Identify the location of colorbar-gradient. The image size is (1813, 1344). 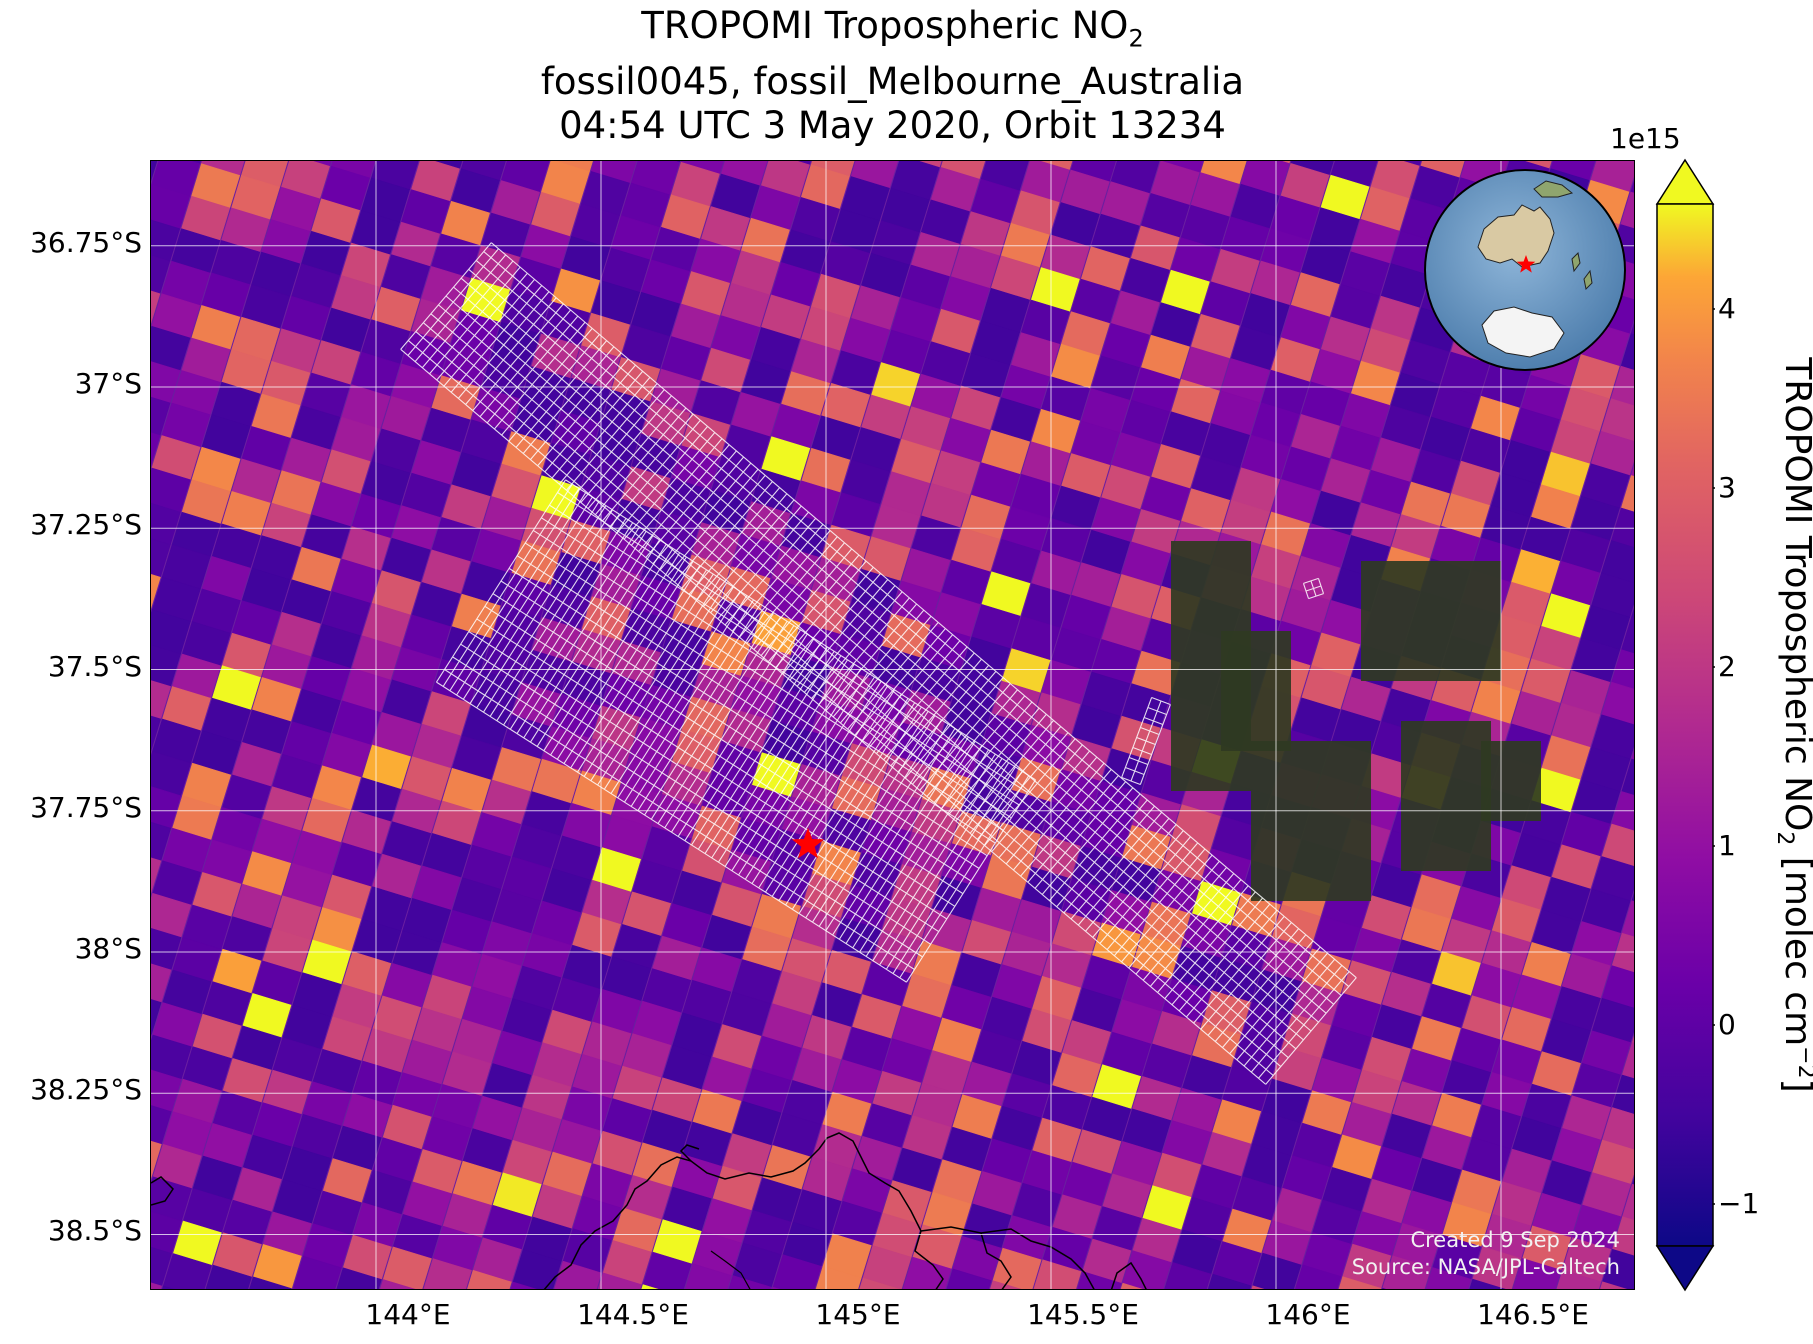
(1685, 725).